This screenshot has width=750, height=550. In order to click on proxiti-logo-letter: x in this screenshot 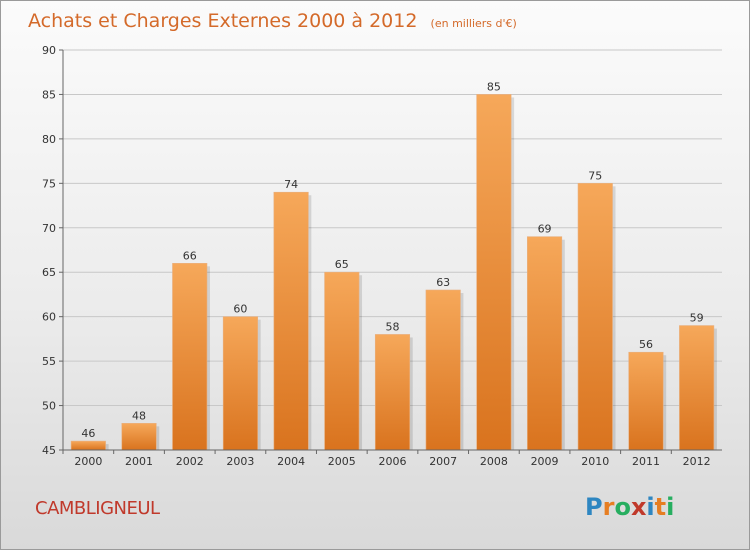, I will do `click(639, 507)`.